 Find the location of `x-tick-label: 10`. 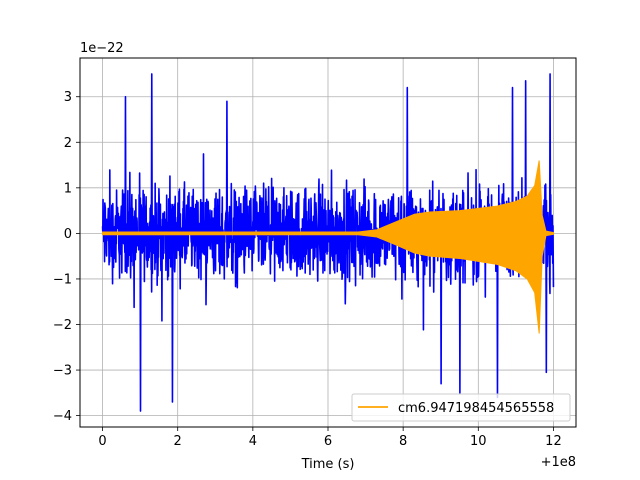

x-tick-label: 10 is located at coordinates (478, 441).